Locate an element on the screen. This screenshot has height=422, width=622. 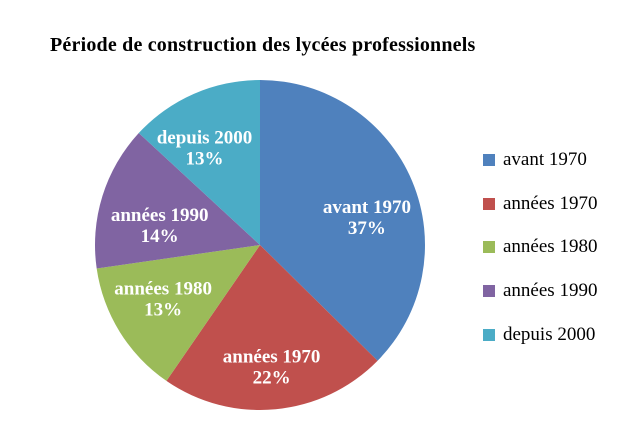
legend-label: depuis 2000 is located at coordinates (549, 335).